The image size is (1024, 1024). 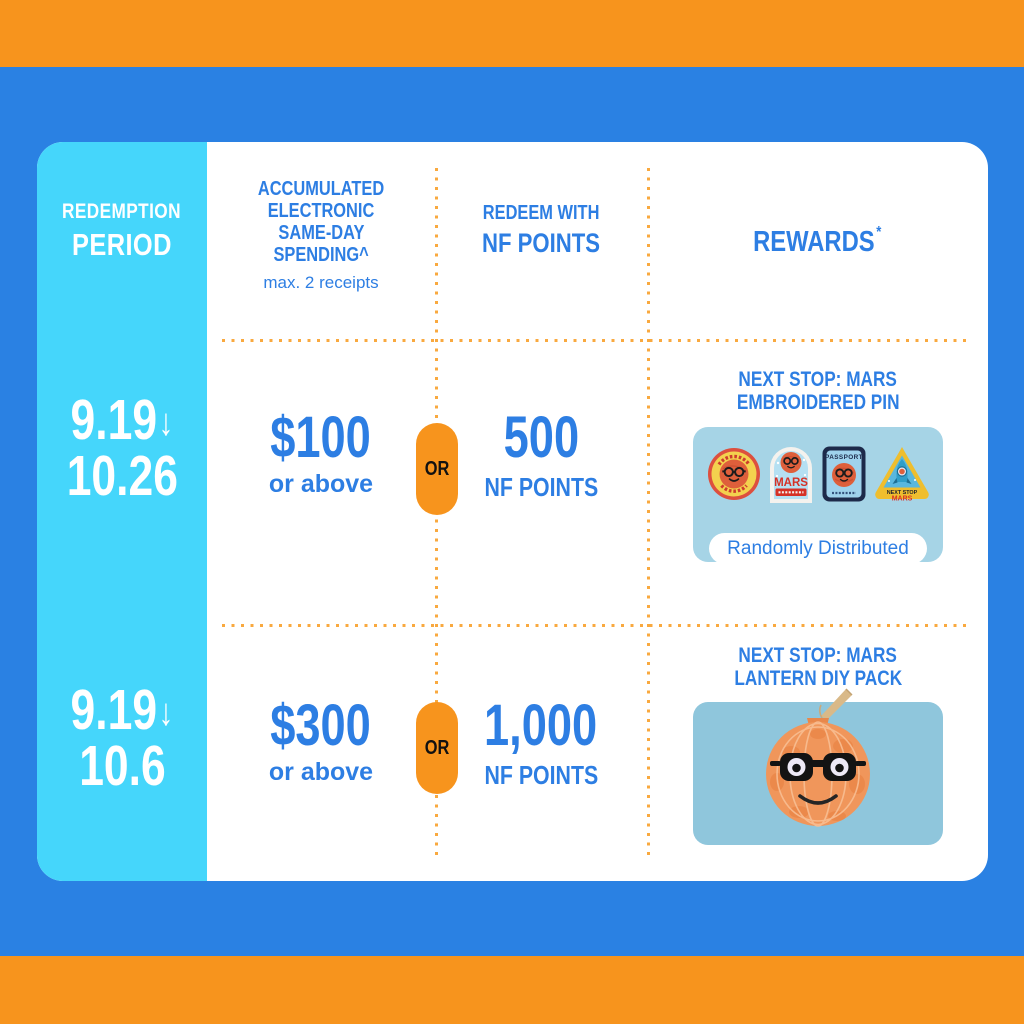 I want to click on mars-arch-pin-graphic: MARS, so click(x=790, y=475).